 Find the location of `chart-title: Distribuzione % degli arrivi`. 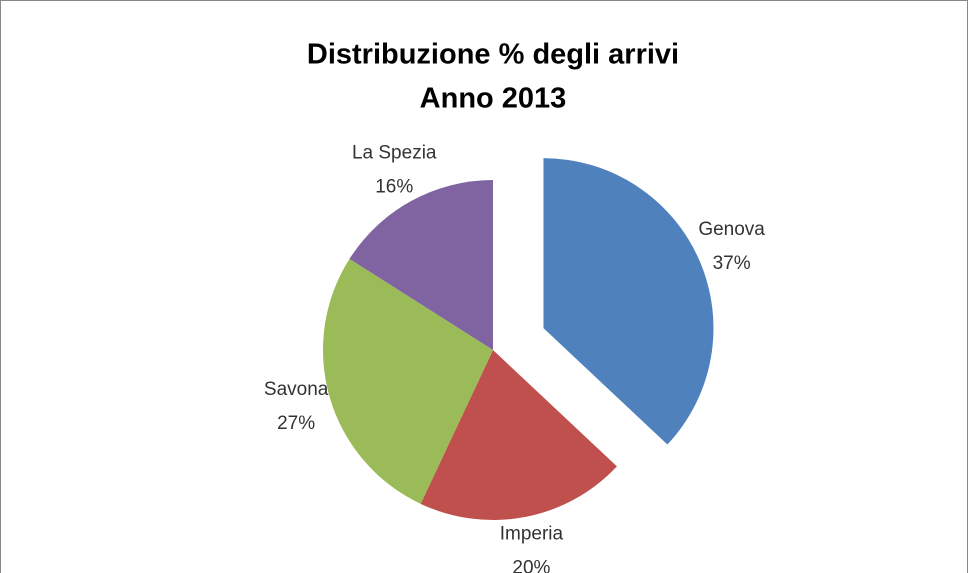

chart-title: Distribuzione % degli arrivi is located at coordinates (493, 55).